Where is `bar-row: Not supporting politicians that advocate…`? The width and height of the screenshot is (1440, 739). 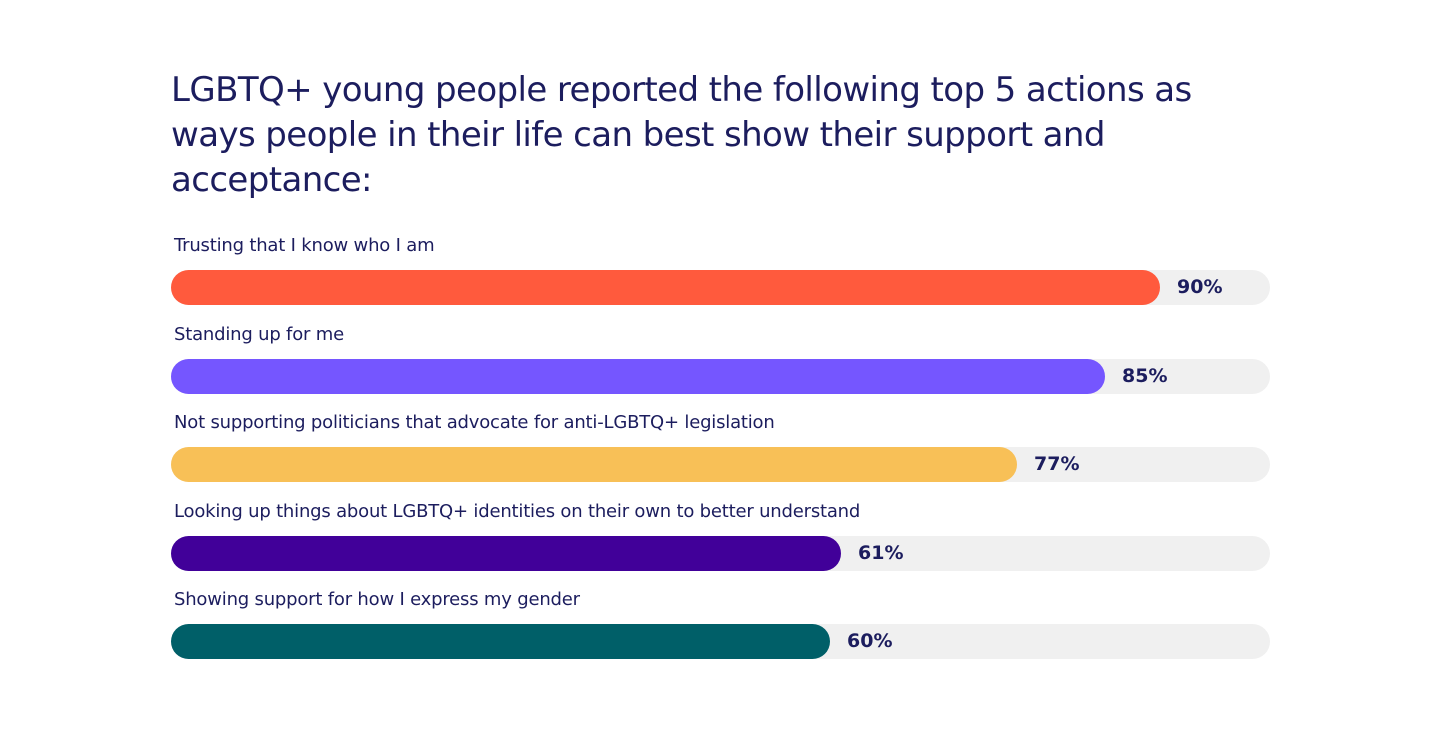 bar-row: Not supporting politicians that advocate… is located at coordinates (720, 454).